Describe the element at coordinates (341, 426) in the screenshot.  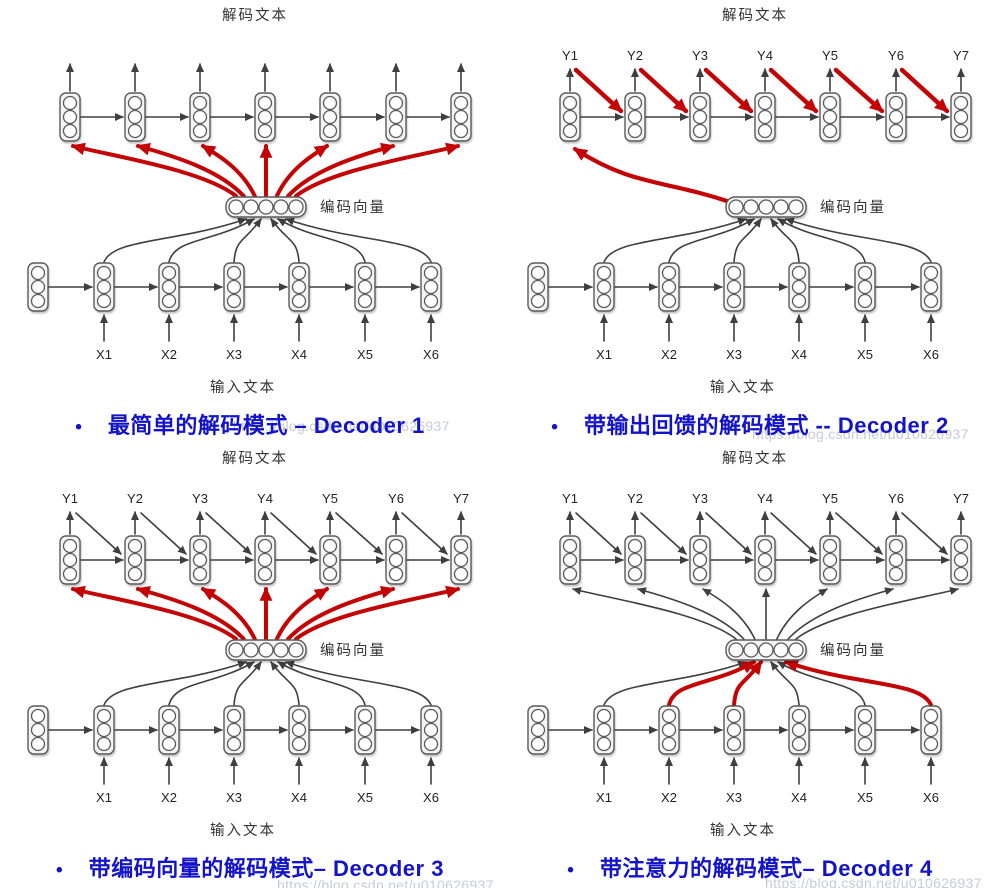
I see `csdn-watermark: https://blog.csdn.net/u010626937` at that location.